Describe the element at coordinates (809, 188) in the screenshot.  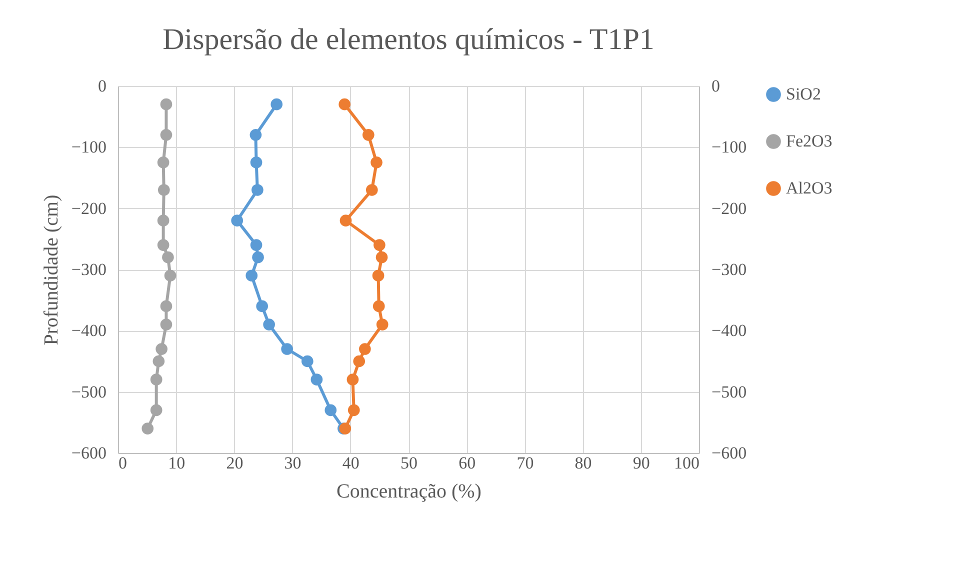
I see `legend-label: Al2O3` at that location.